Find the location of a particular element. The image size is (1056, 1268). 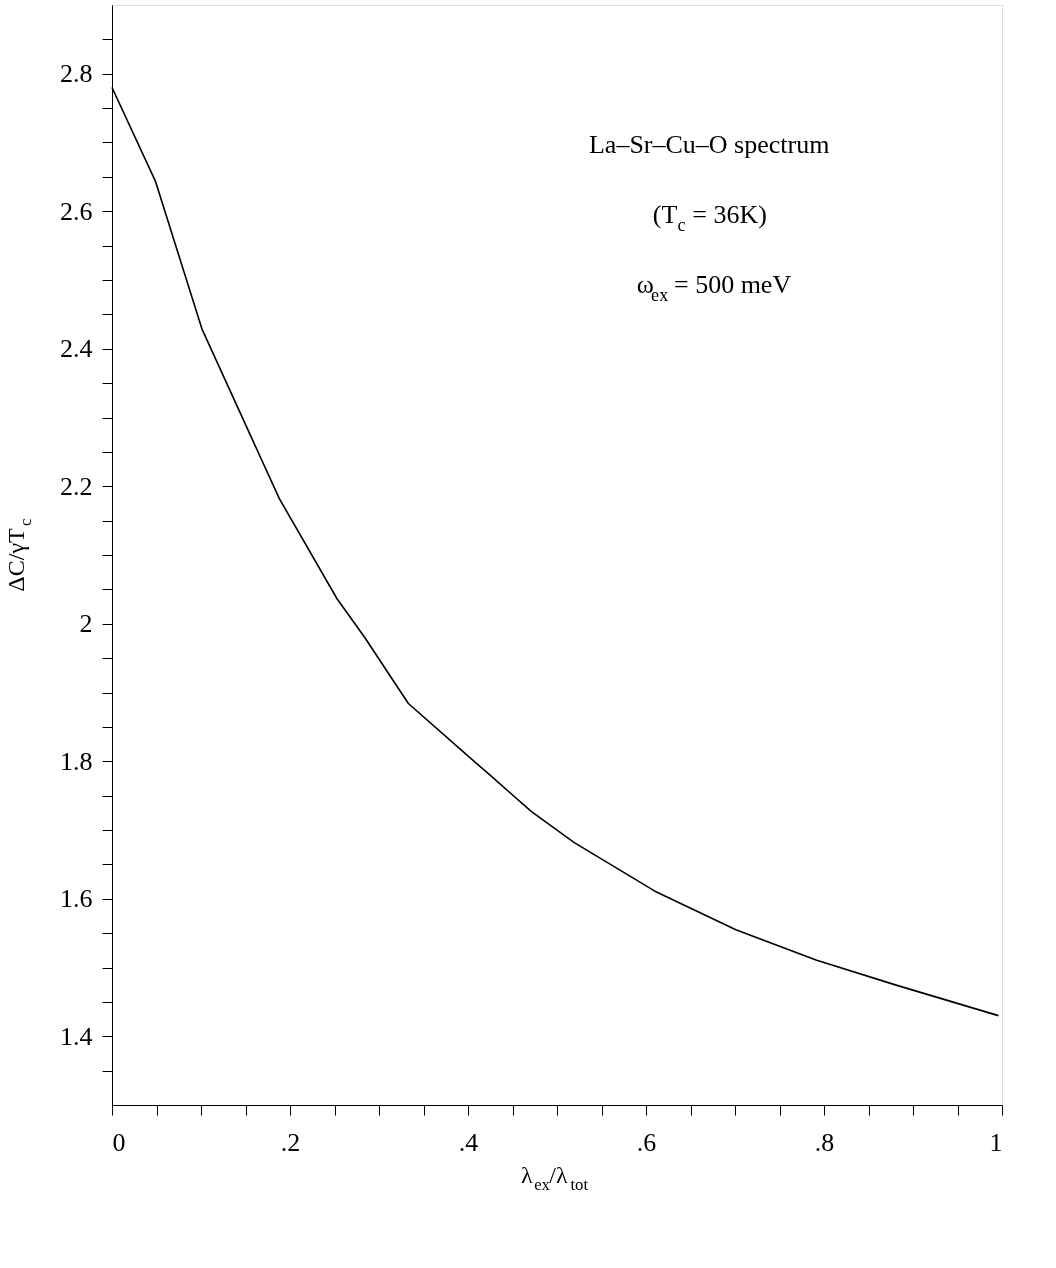

y-tick-label: 2.4 is located at coordinates (76, 349).